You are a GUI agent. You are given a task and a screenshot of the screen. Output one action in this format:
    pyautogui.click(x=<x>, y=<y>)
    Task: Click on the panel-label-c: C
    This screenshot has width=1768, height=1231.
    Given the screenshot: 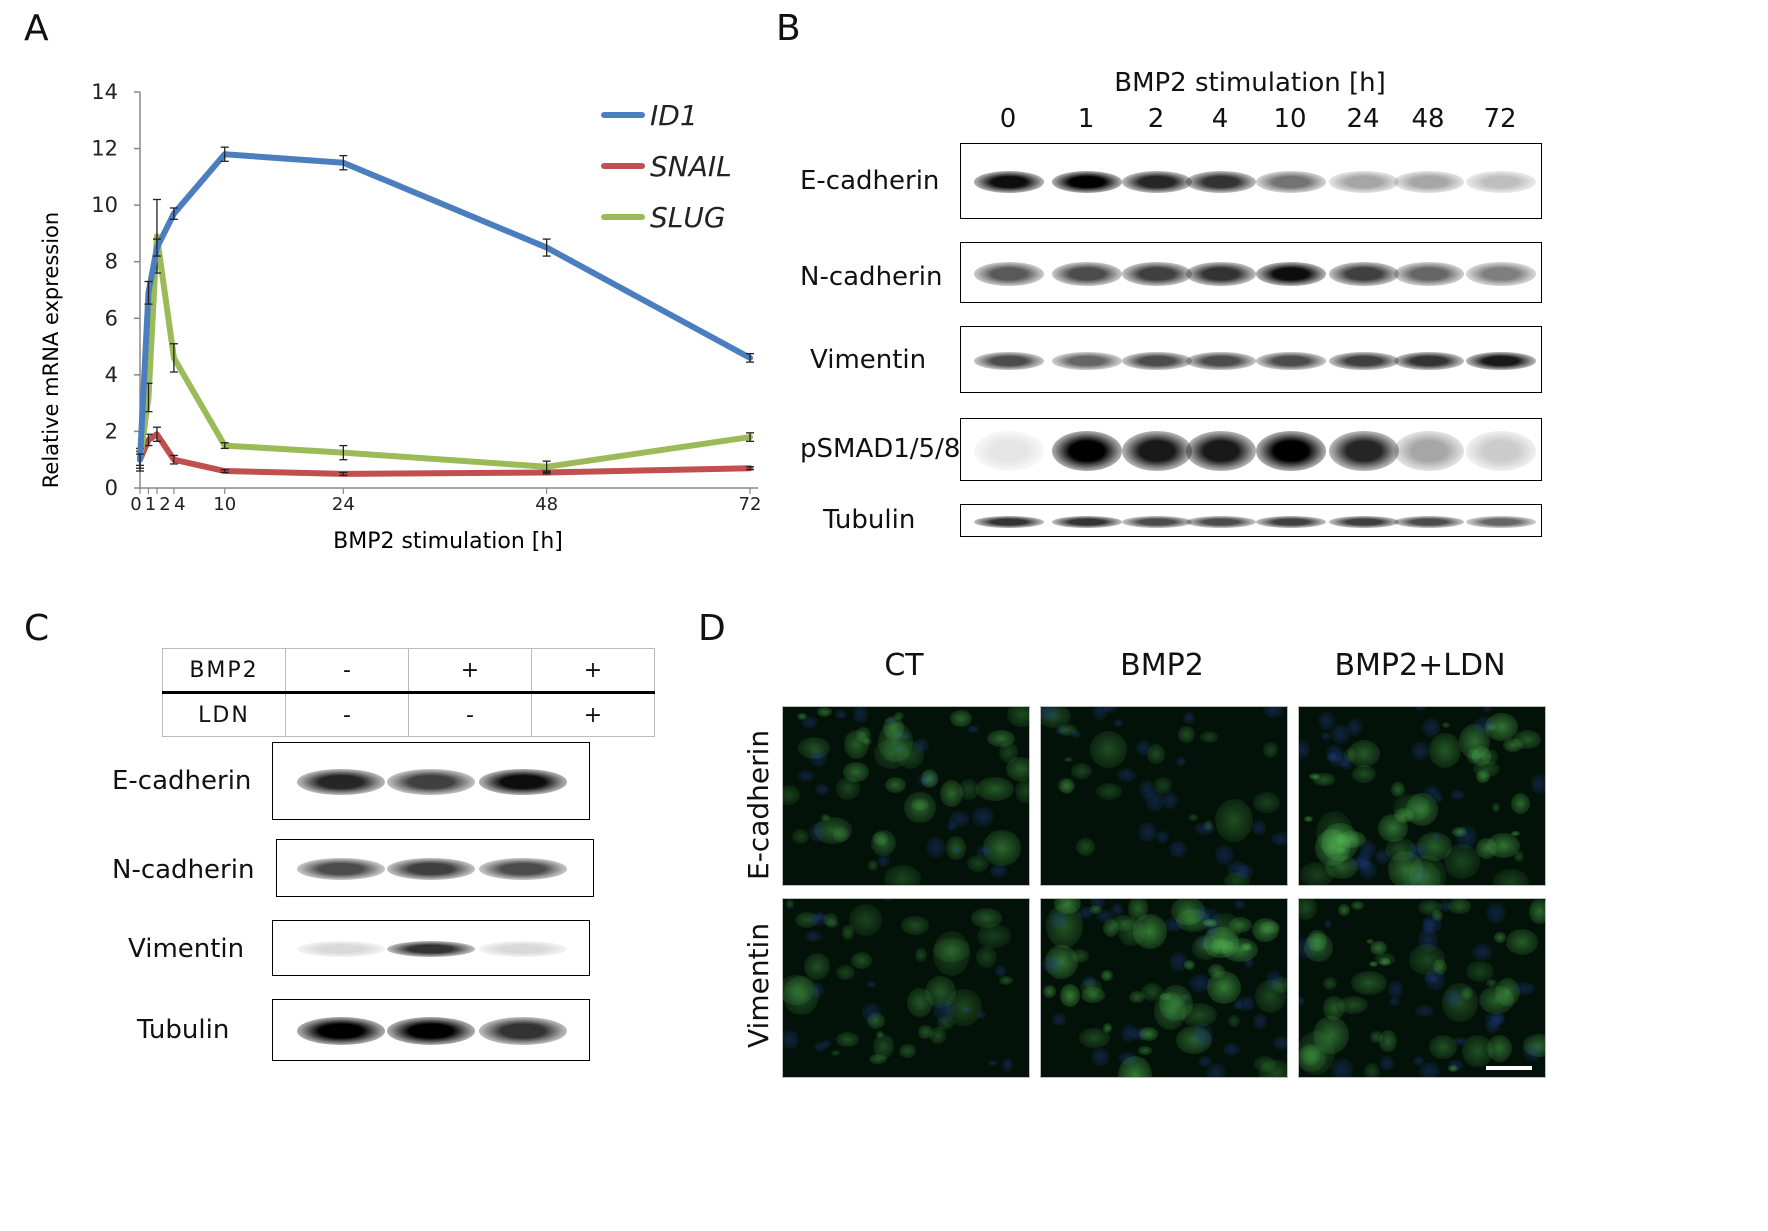 What is the action you would take?
    pyautogui.click(x=37, y=628)
    